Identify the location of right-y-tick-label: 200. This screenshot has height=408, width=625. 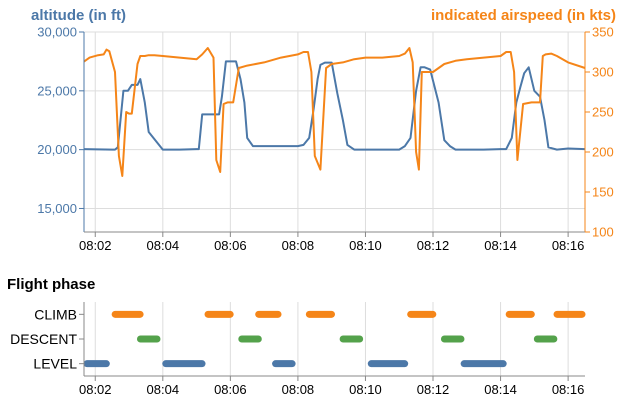
(603, 152).